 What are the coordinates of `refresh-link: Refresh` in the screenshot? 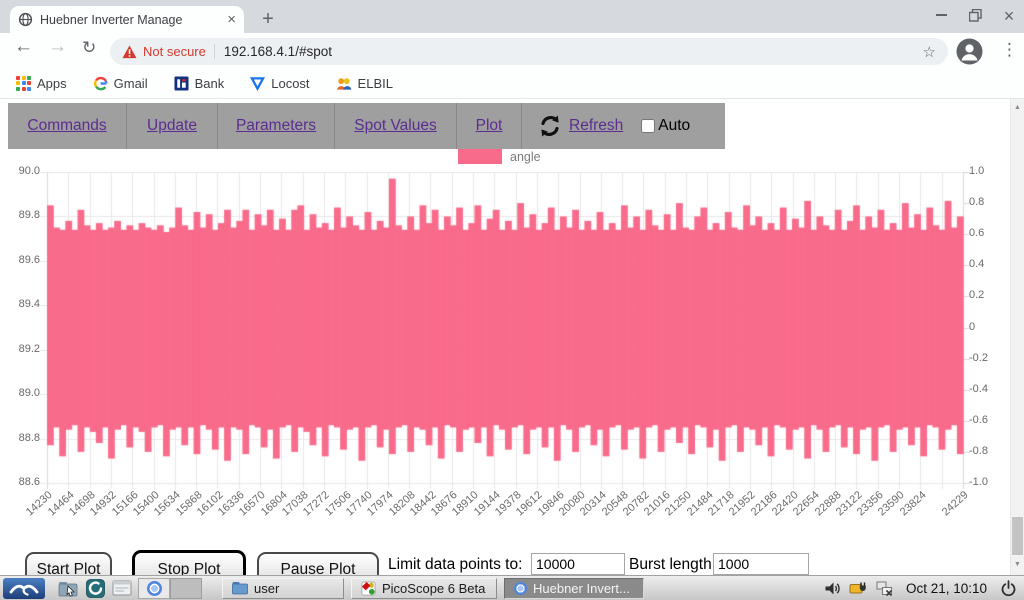 It's located at (596, 125).